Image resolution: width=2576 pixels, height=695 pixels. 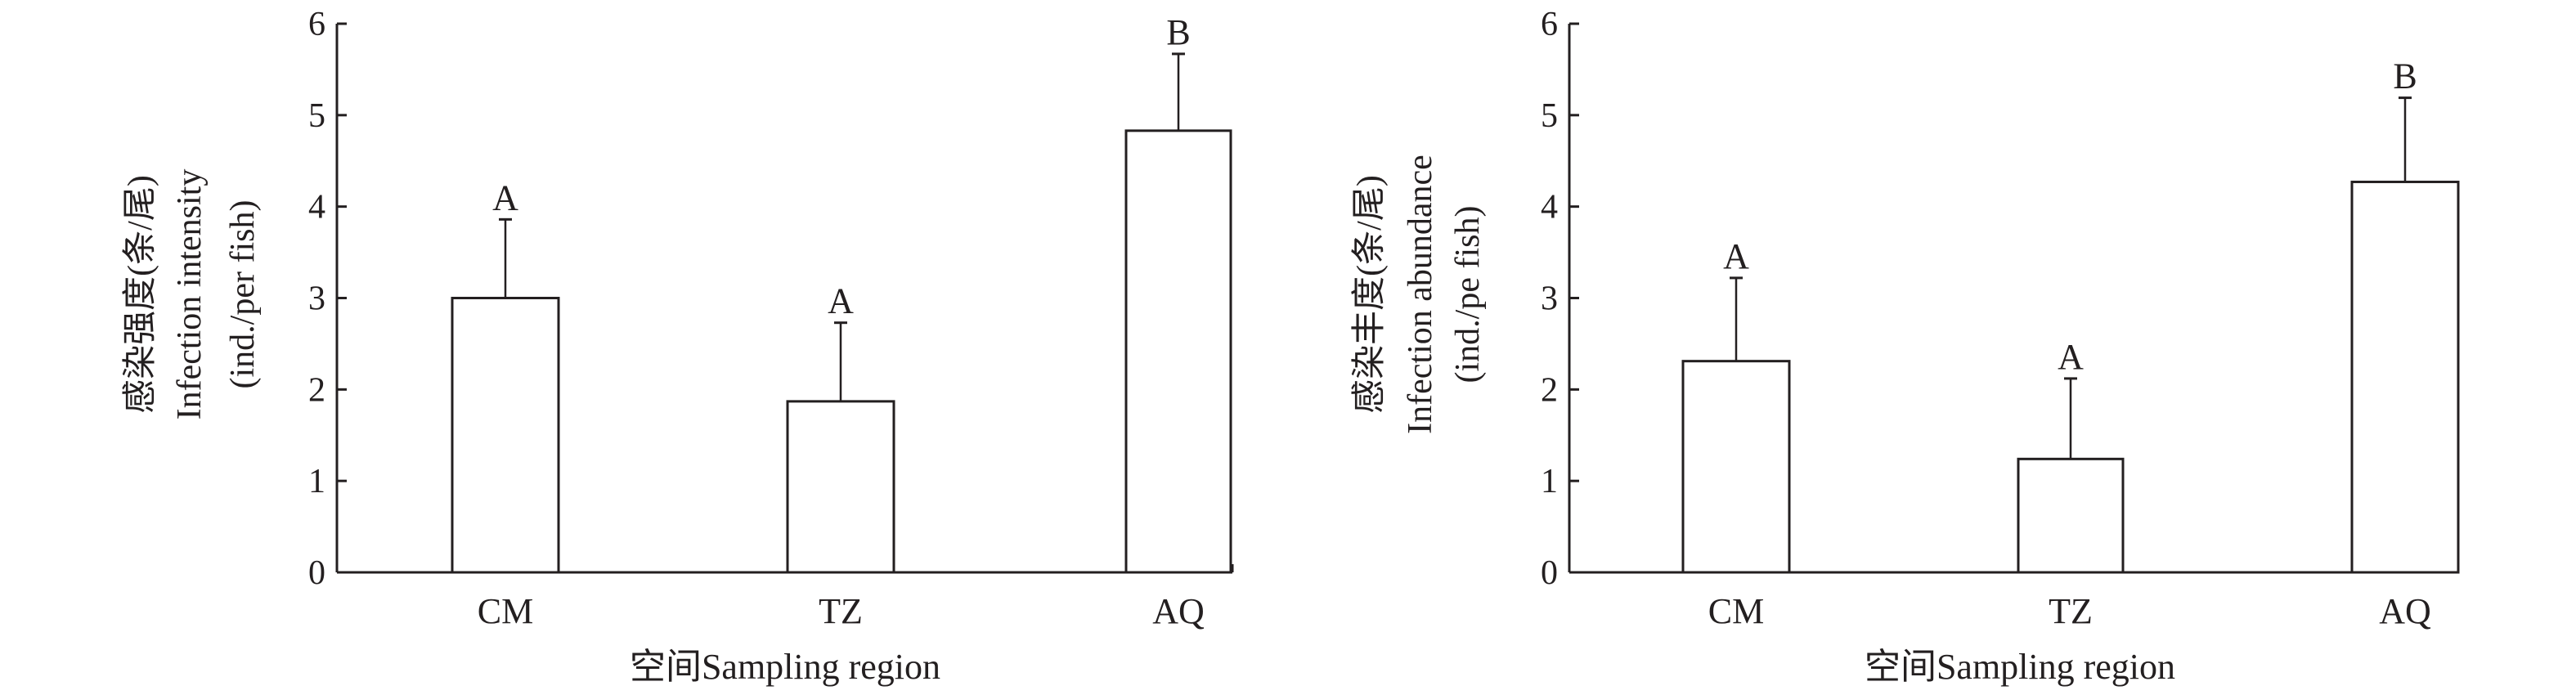 What do you see at coordinates (1370, 294) in the screenshot?
I see `y-axis-label-line: 感染丰度(条/尾)` at bounding box center [1370, 294].